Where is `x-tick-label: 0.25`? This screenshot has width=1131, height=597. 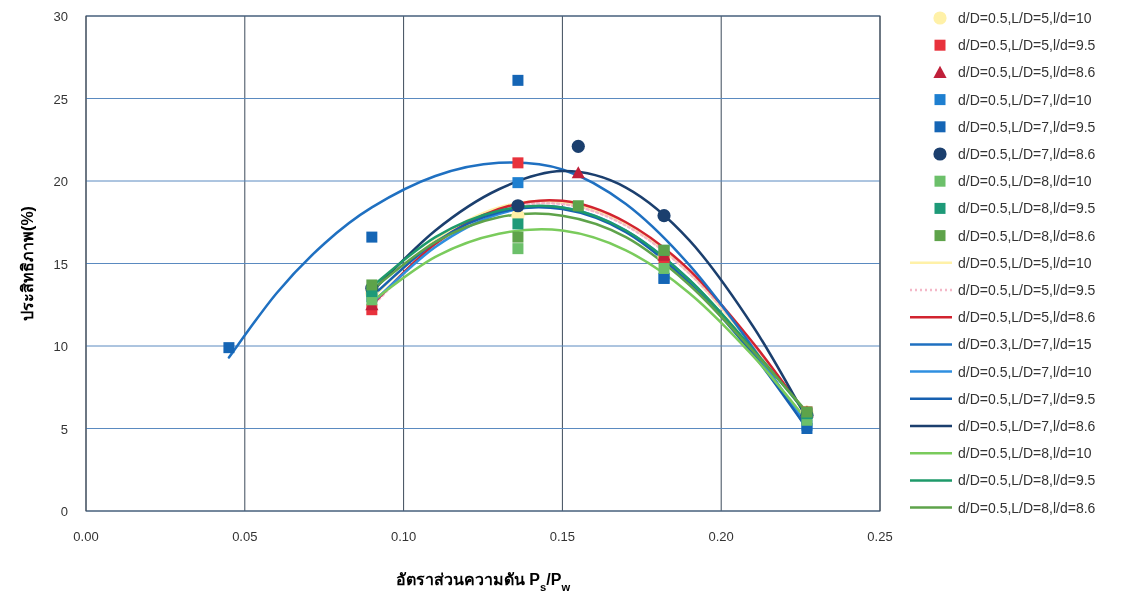
x-tick-label: 0.25 is located at coordinates (880, 536).